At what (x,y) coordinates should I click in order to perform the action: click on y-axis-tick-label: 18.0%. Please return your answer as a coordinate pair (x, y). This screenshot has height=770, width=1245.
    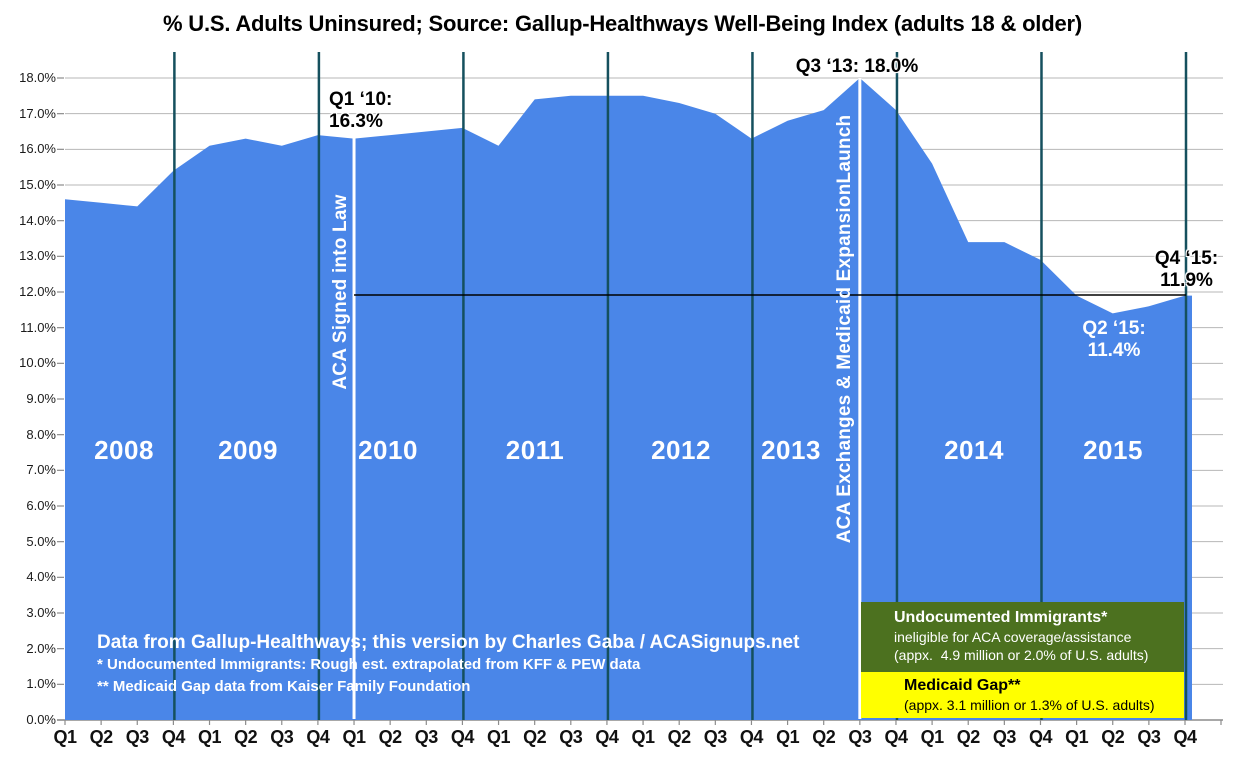
    Looking at the image, I should click on (37, 77).